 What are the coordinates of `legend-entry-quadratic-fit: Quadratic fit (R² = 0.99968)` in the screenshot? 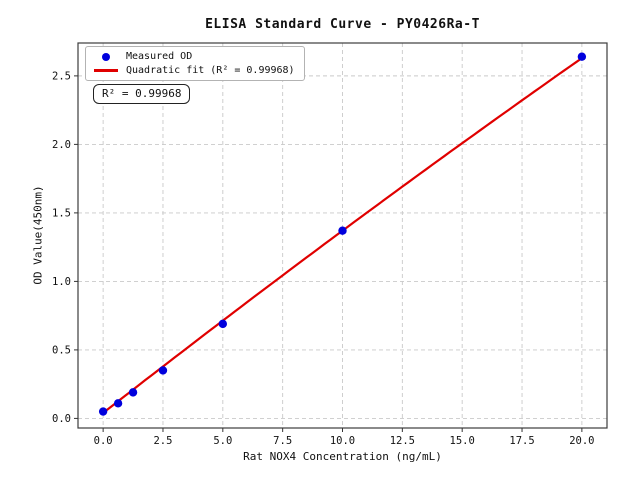 It's located at (194, 70).